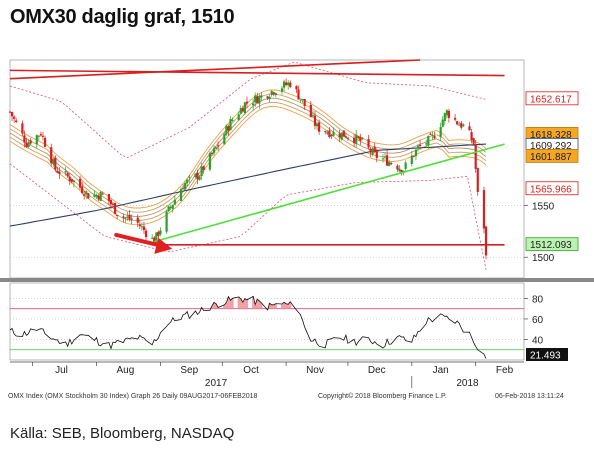 Image resolution: width=594 pixels, height=451 pixels. I want to click on panel-separator, so click(297, 280).